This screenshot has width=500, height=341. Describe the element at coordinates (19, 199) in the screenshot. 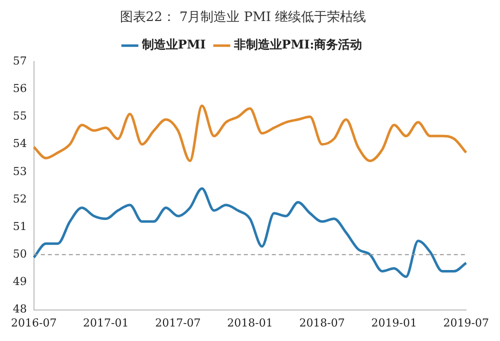

I see `y-tick-label: 52` at that location.